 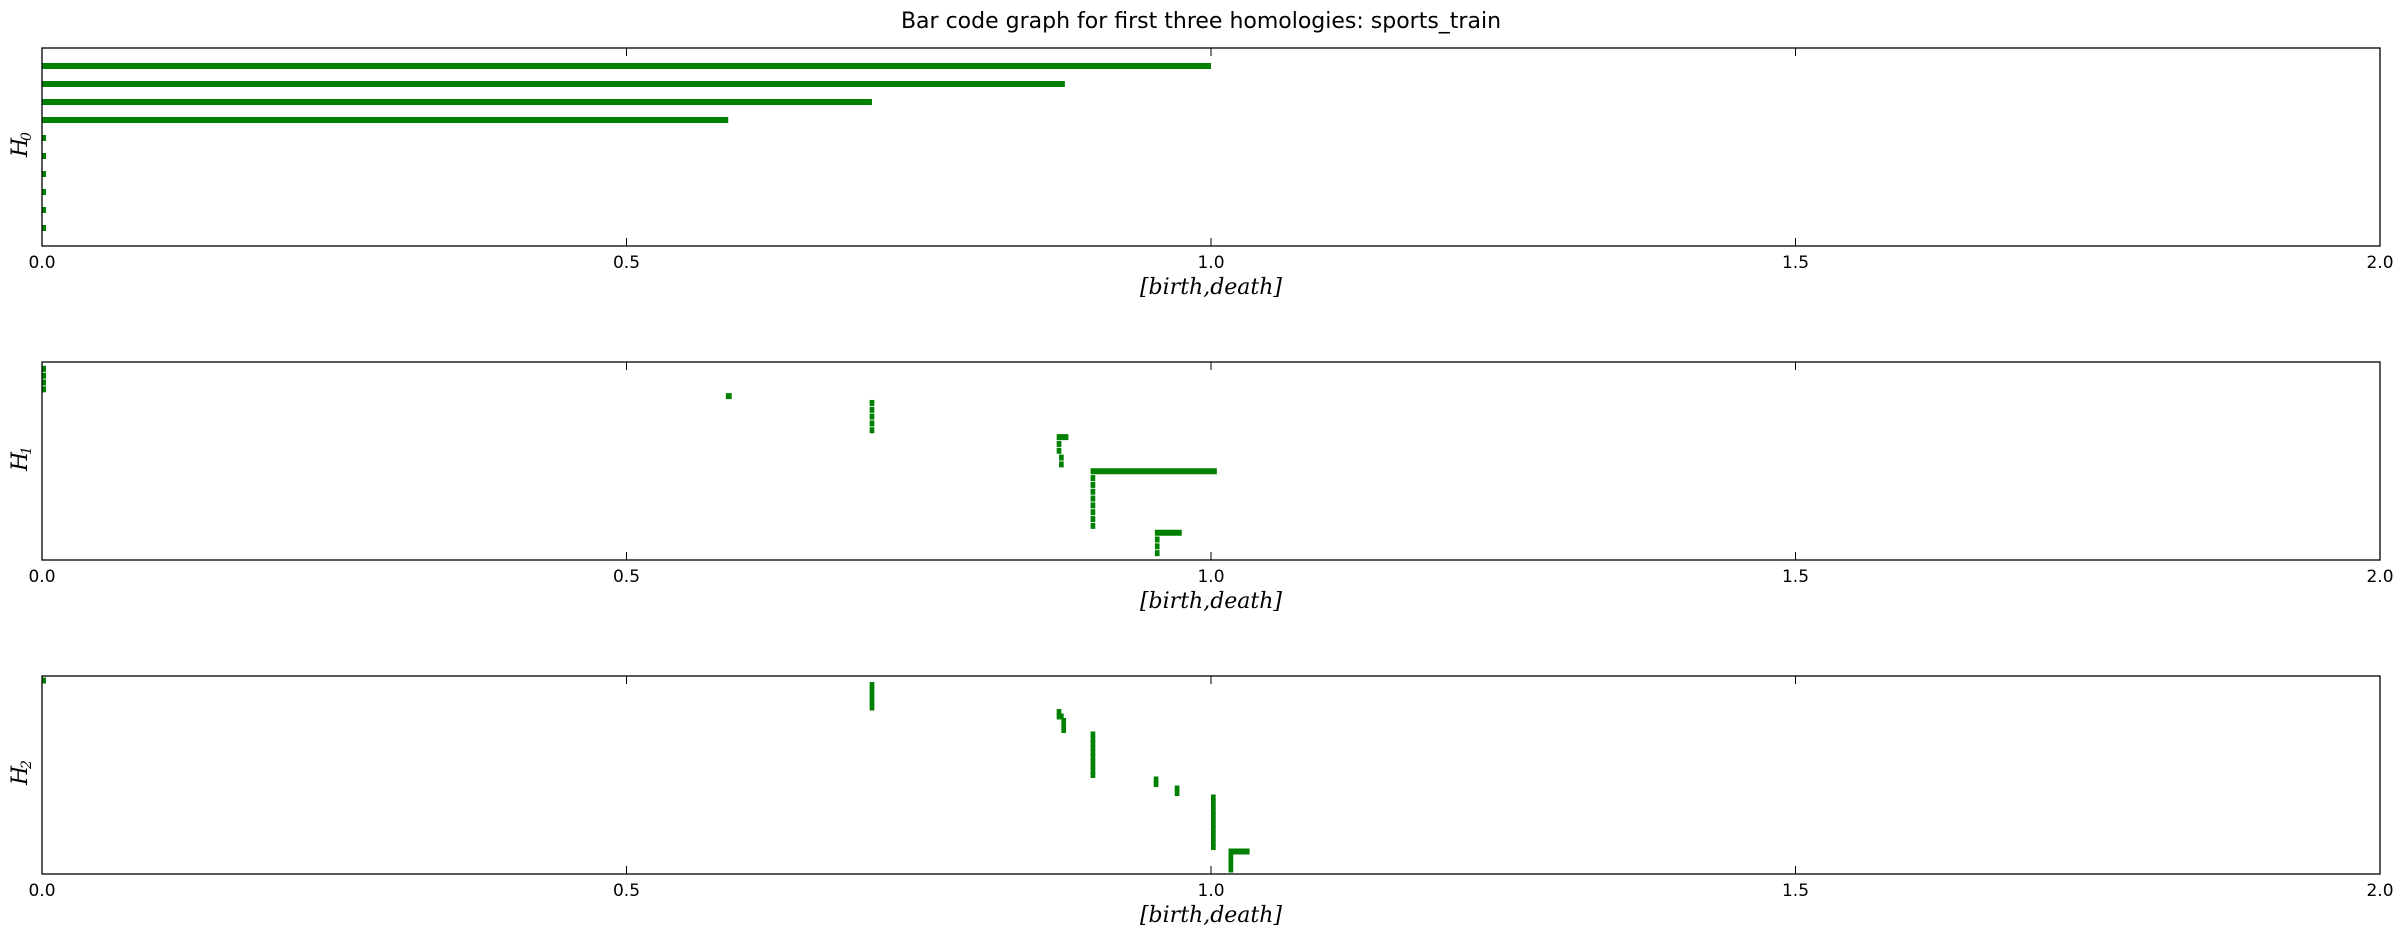 What do you see at coordinates (27, 450) in the screenshot?
I see `y-axis-label-subscript: 1` at bounding box center [27, 450].